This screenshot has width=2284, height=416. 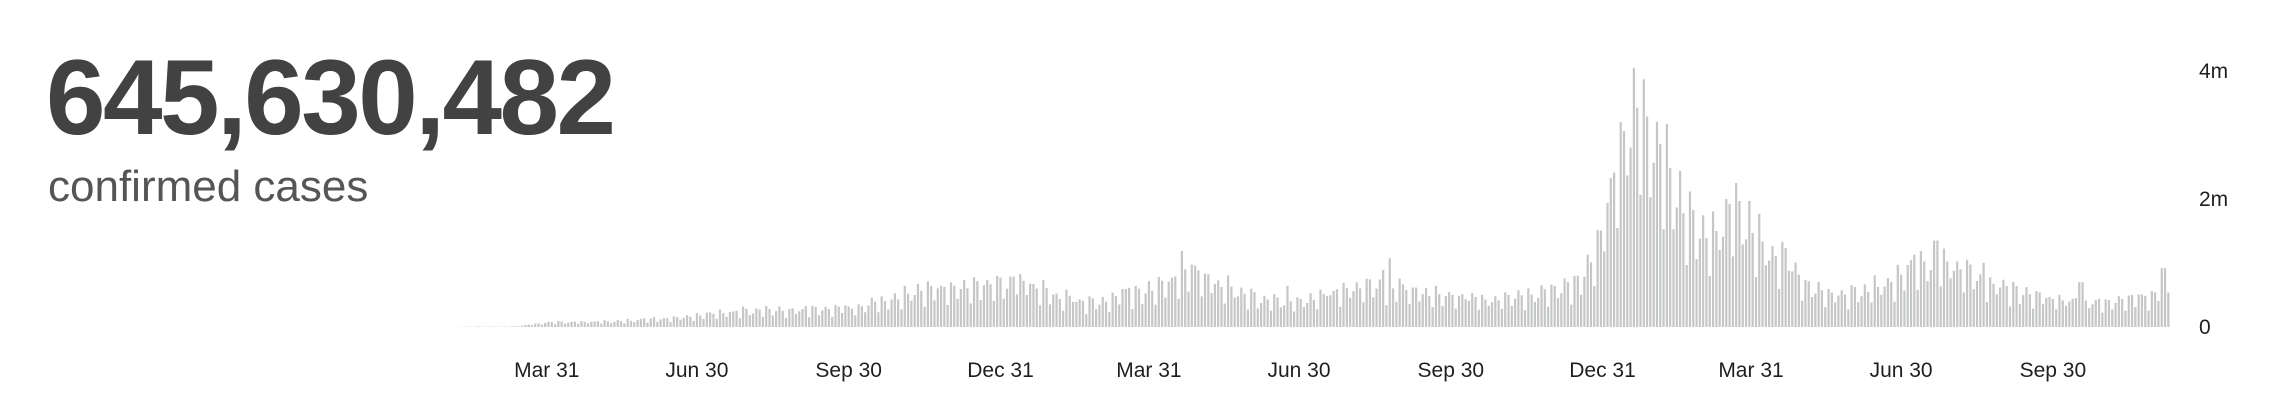 I want to click on x-tick-label: Dec 31, so click(x=1602, y=370).